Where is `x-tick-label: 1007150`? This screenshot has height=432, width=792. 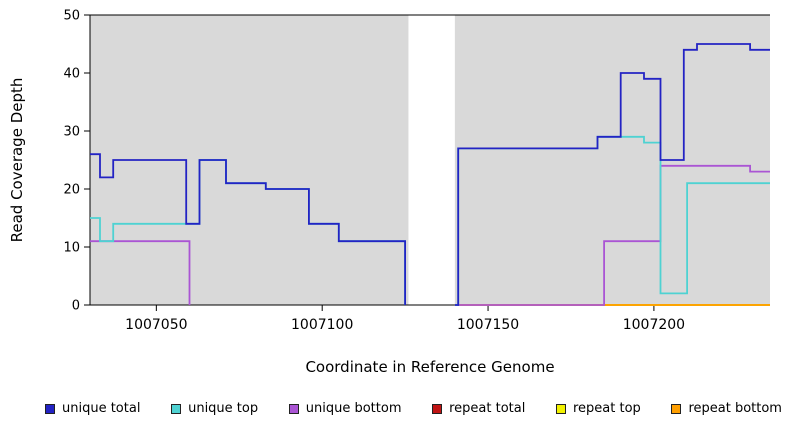
x-tick-label: 1007150 is located at coordinates (488, 325).